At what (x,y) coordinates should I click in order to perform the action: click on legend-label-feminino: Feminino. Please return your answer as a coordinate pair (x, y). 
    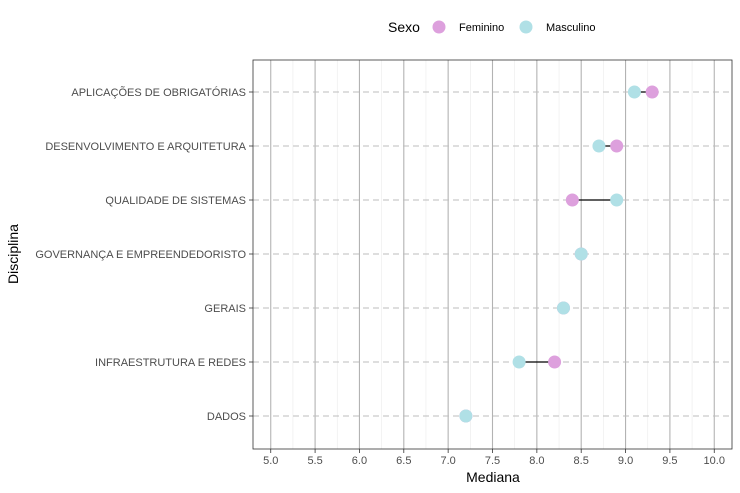
    Looking at the image, I should click on (481, 28).